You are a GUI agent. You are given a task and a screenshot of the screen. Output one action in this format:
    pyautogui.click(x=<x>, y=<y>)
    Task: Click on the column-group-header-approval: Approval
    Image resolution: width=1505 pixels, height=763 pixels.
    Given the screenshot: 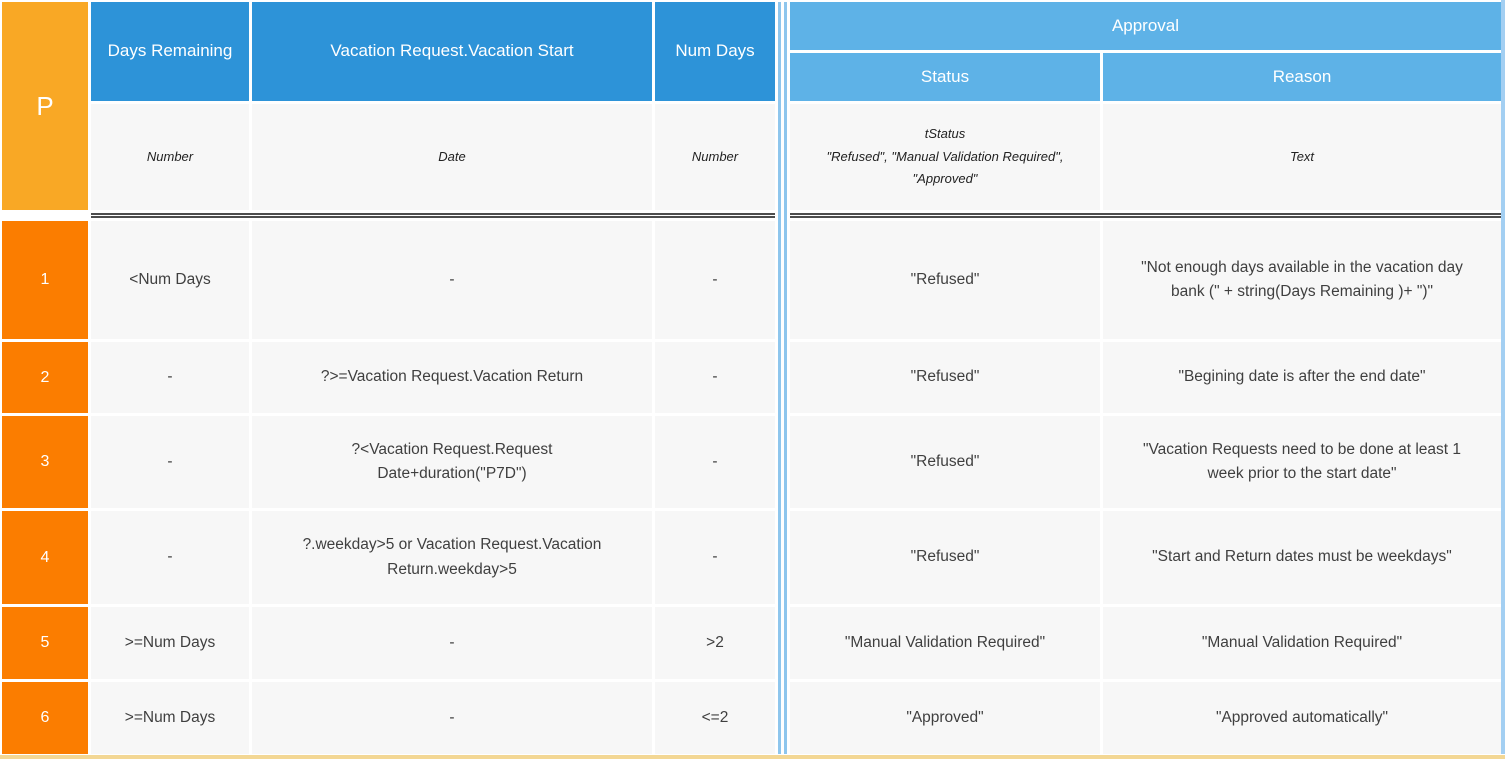 What is the action you would take?
    pyautogui.click(x=1145, y=26)
    